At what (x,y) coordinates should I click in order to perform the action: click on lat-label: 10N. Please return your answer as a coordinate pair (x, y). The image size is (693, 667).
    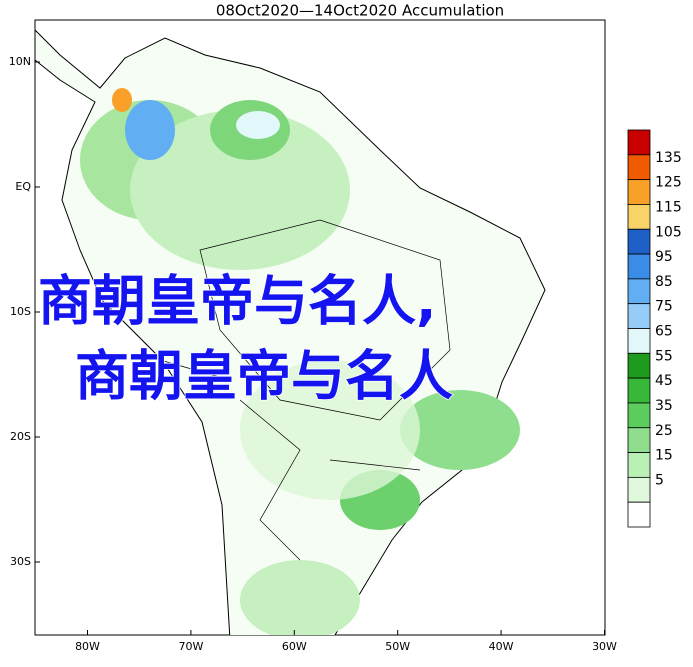
    Looking at the image, I should click on (20, 61).